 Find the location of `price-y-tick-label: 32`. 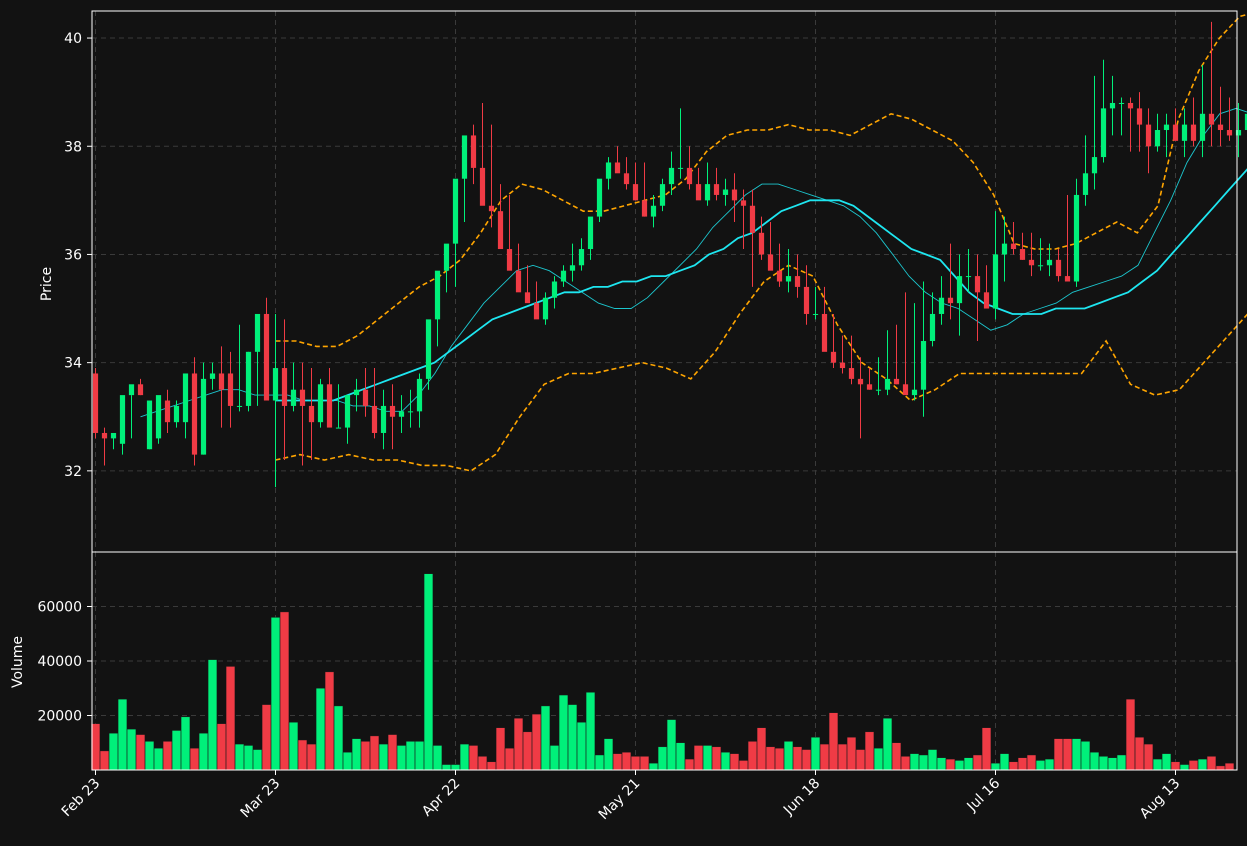

price-y-tick-label: 32 is located at coordinates (73, 472).